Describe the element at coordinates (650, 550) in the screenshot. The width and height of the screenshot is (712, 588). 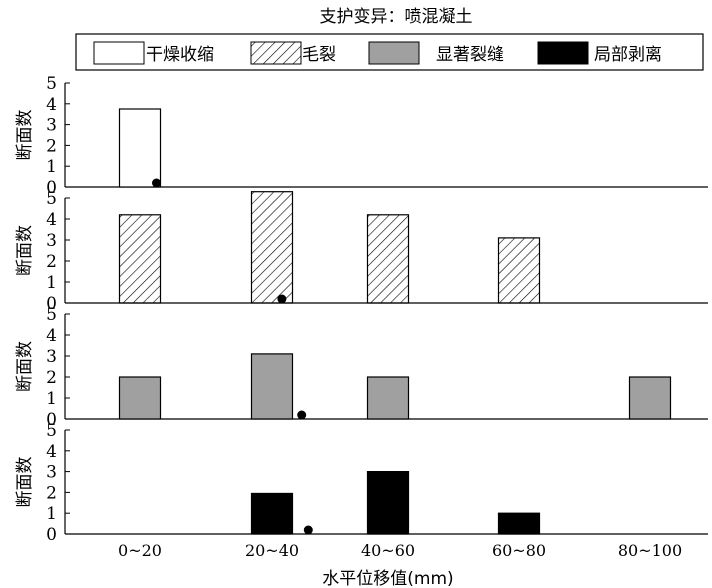
I see `x-tick-label: 80~100` at that location.